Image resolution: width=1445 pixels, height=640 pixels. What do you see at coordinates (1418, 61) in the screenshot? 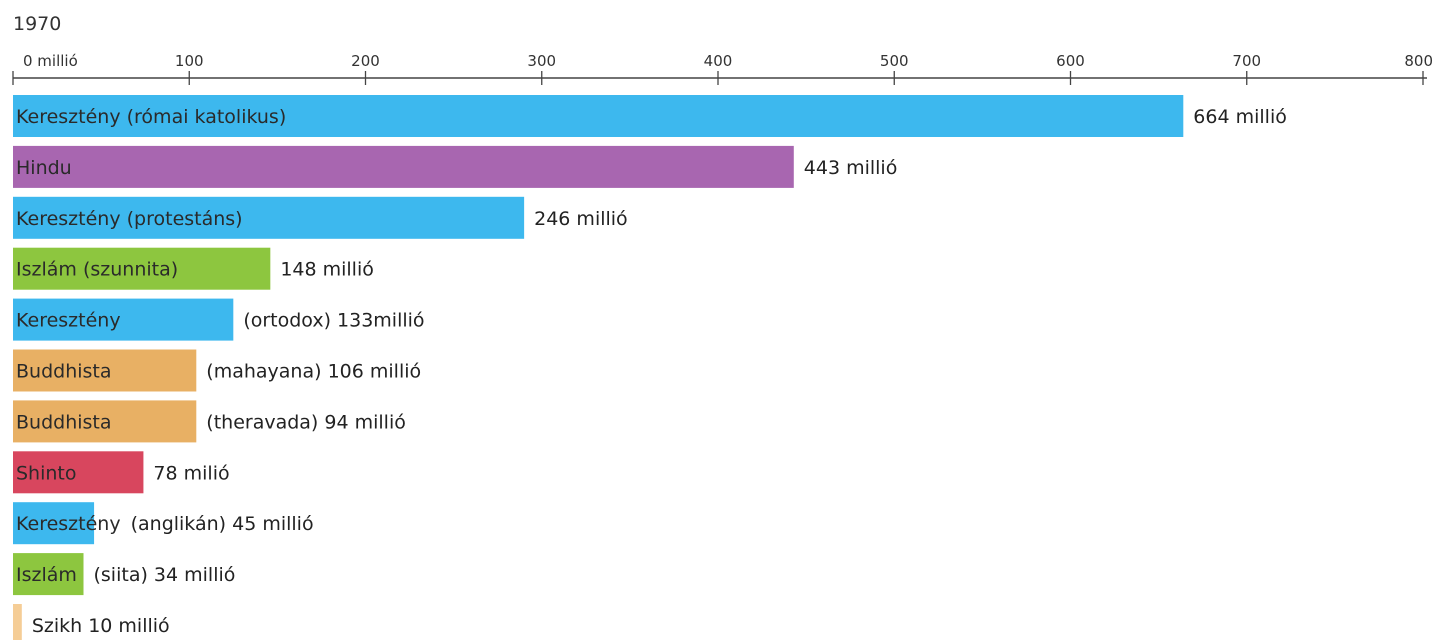
I see `x-tick-label: 800` at bounding box center [1418, 61].